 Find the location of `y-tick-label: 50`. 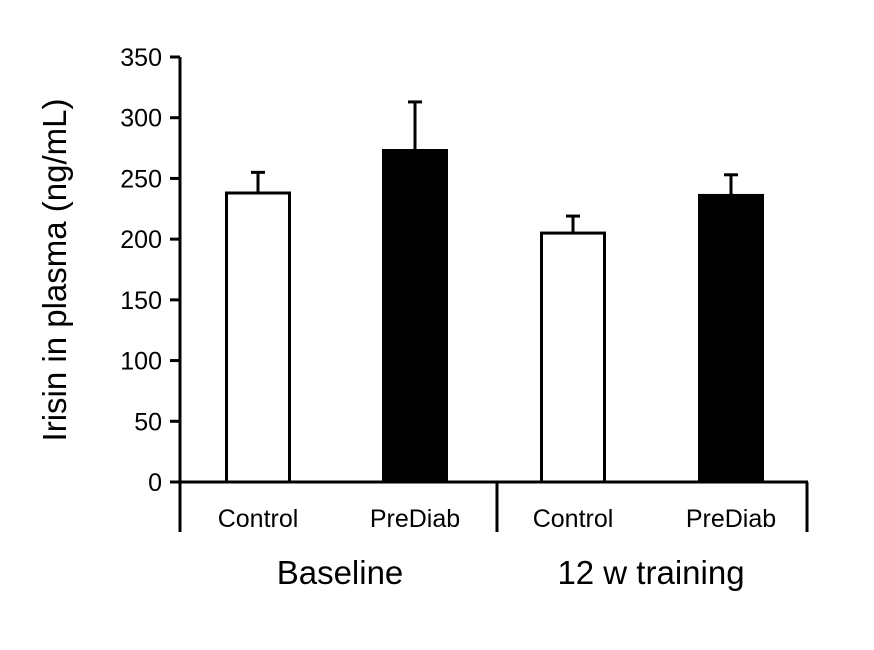

y-tick-label: 50 is located at coordinates (148, 422).